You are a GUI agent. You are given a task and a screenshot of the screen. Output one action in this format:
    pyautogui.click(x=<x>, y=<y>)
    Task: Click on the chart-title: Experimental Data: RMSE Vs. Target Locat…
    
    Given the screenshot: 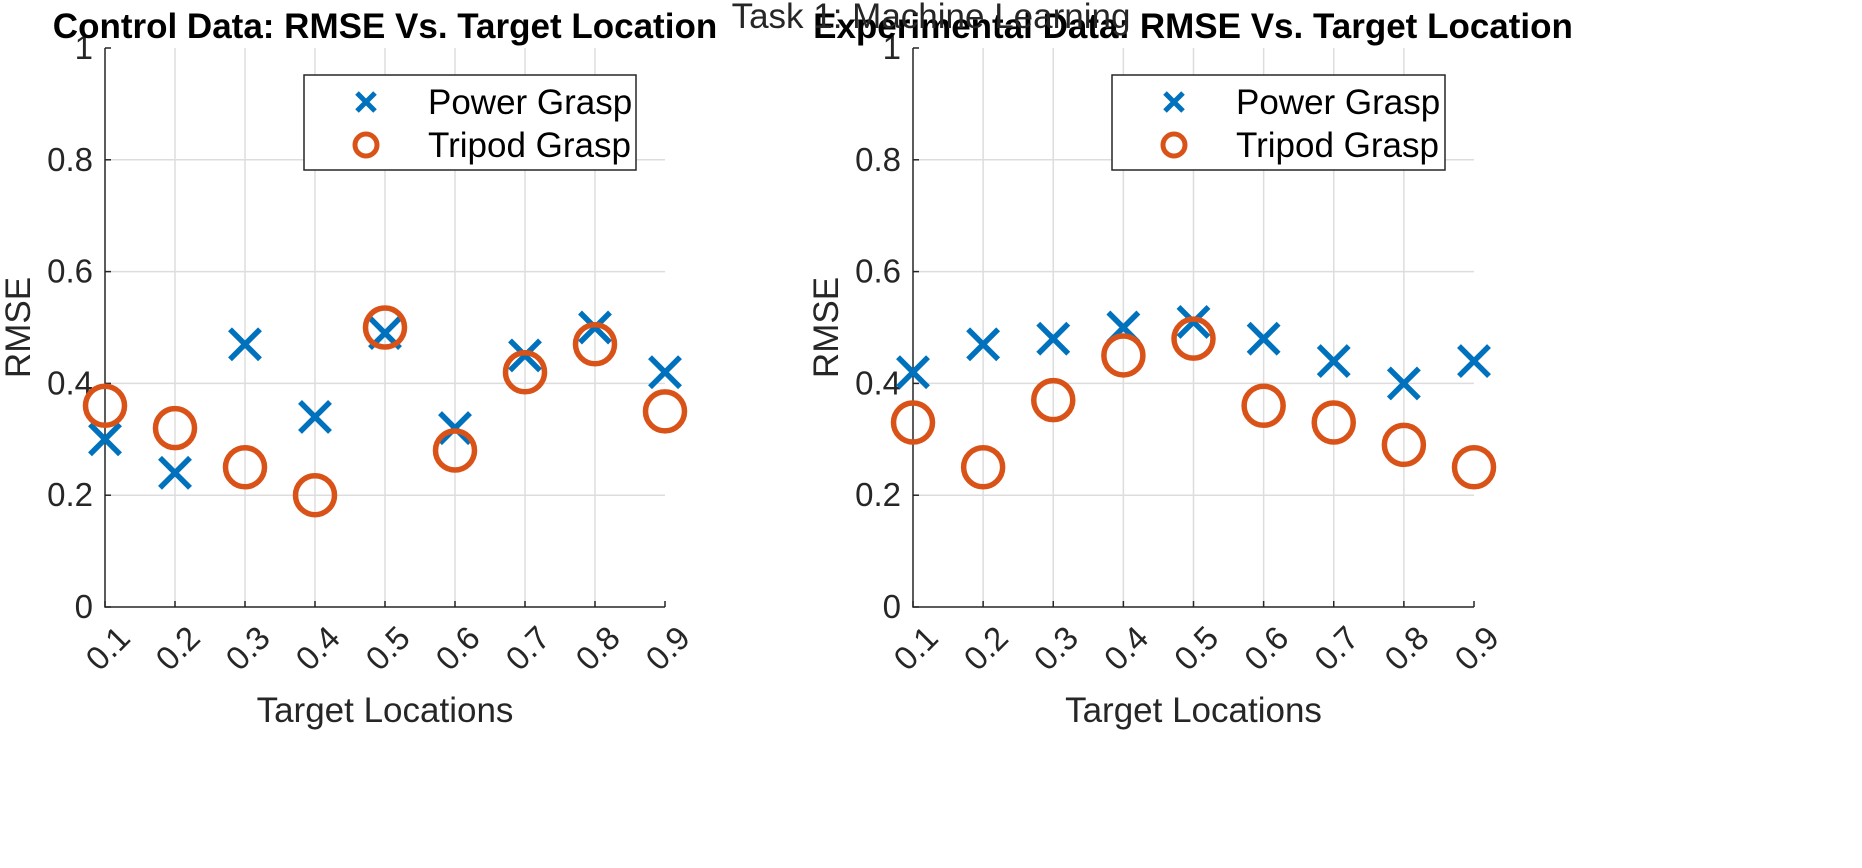 What is the action you would take?
    pyautogui.click(x=1193, y=26)
    